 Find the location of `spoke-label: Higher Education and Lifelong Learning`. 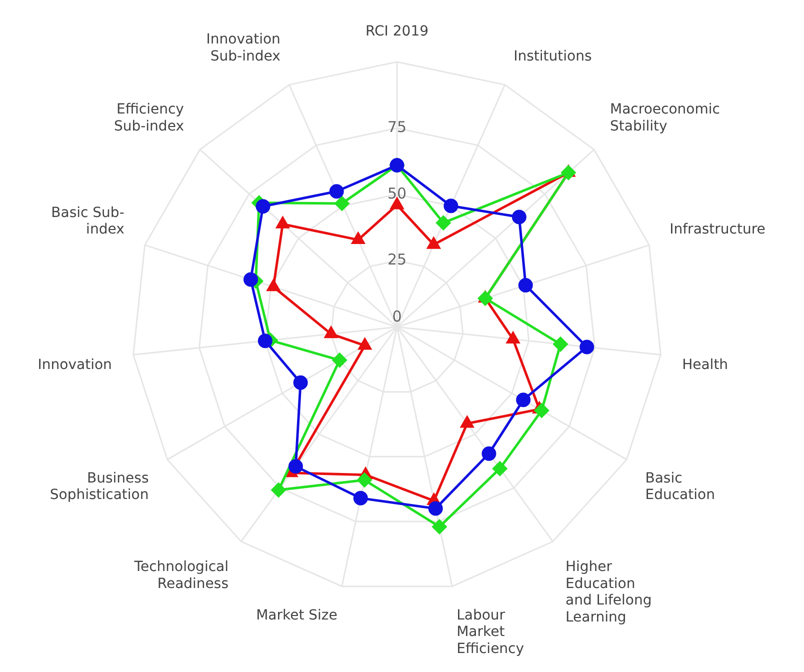

spoke-label: Higher Education and Lifelong Learning is located at coordinates (608, 592).